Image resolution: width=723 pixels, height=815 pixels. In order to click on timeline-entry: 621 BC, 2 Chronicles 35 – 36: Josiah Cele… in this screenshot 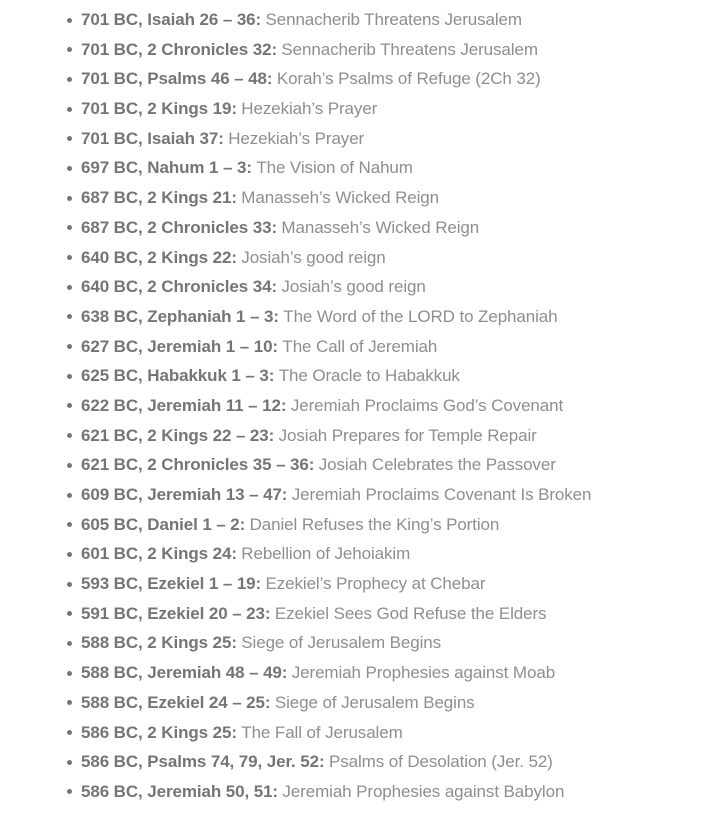, I will do `click(318, 465)`.